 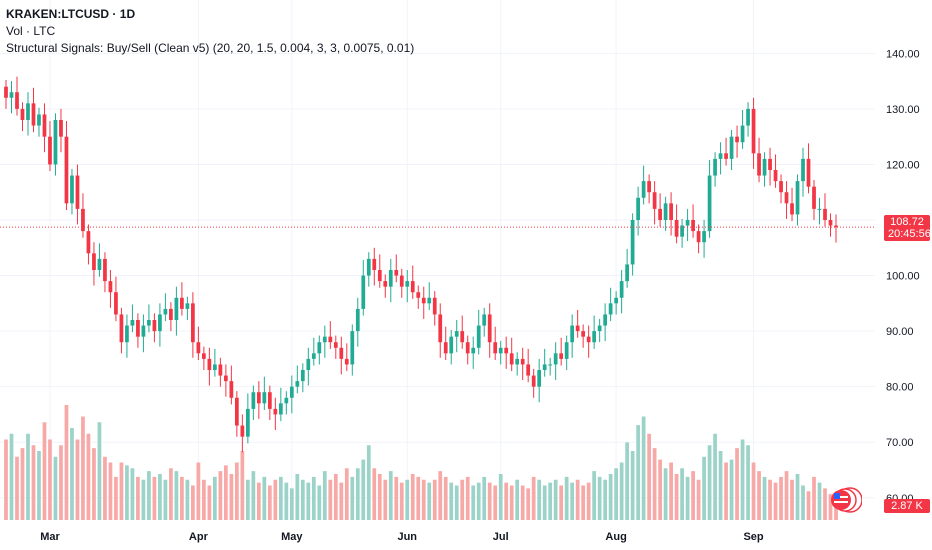 I want to click on volume-tag: 2.87 K, so click(x=907, y=506).